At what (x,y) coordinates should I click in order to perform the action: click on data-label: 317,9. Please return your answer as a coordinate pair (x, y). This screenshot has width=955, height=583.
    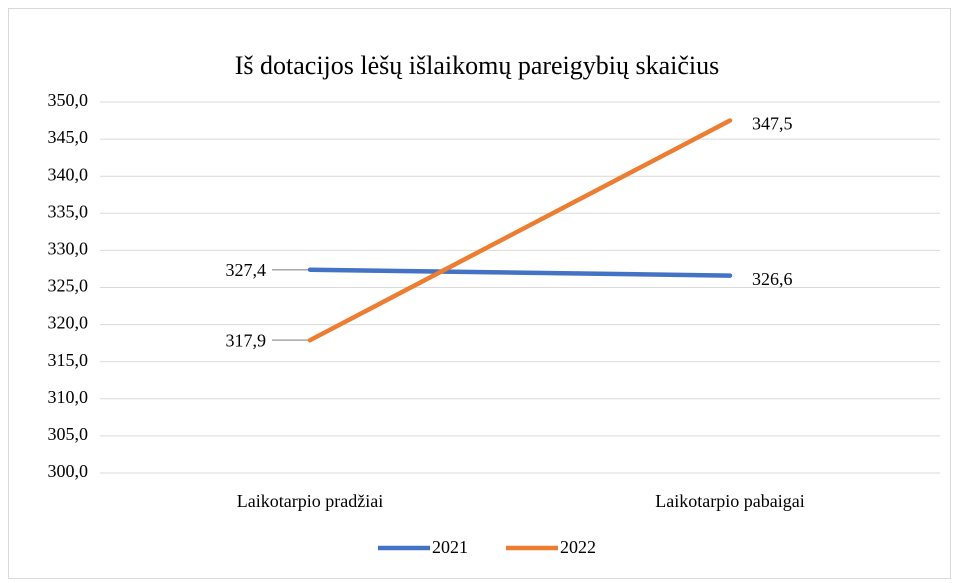
    Looking at the image, I should click on (246, 340).